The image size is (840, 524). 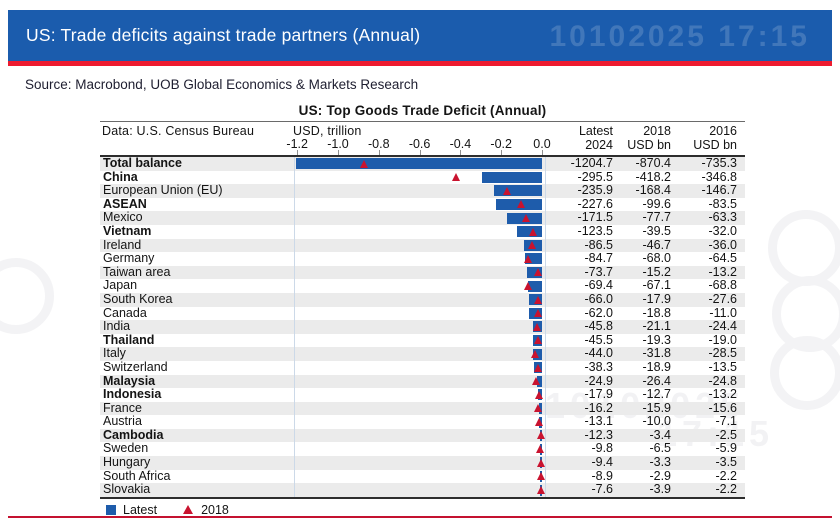 What do you see at coordinates (599, 380) in the screenshot?
I see `value-latest-2024: -24.9` at bounding box center [599, 380].